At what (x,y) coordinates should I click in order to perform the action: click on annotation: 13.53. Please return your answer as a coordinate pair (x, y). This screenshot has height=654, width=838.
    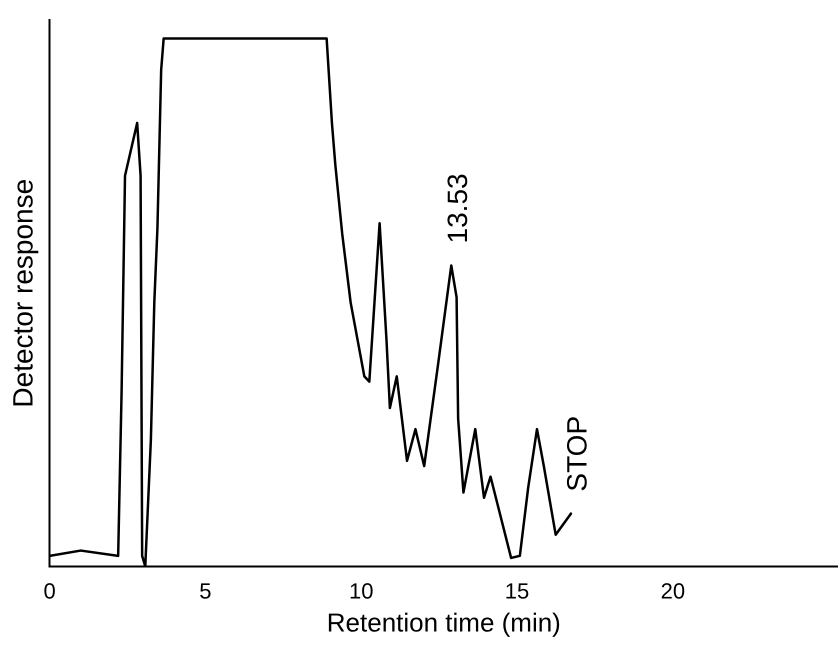
    Looking at the image, I should click on (457, 208).